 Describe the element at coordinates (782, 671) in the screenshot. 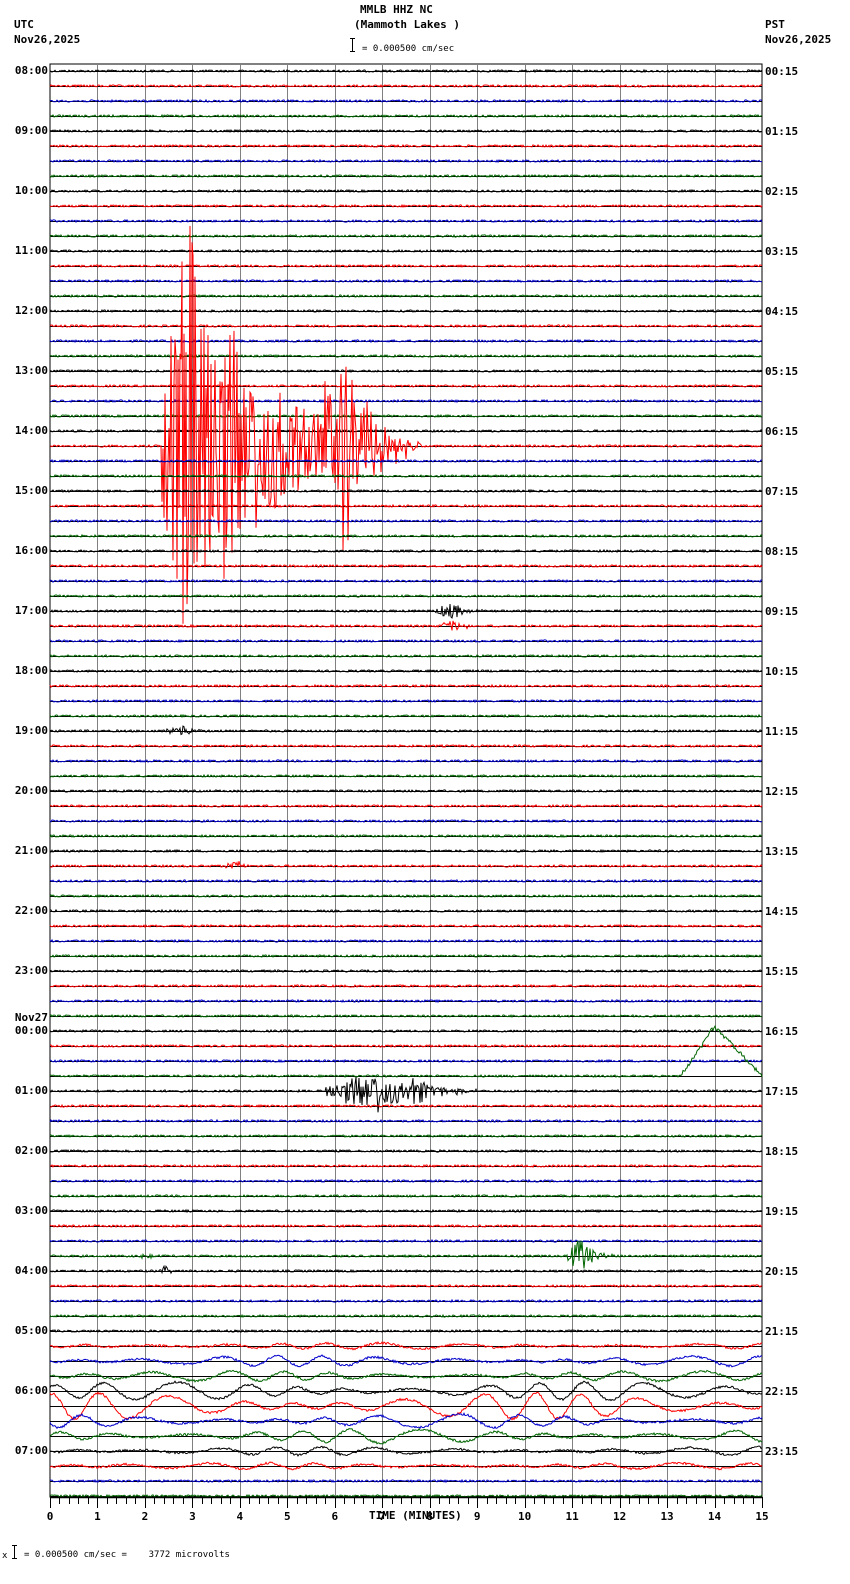

I see `pst-hour-label: 10:15` at that location.